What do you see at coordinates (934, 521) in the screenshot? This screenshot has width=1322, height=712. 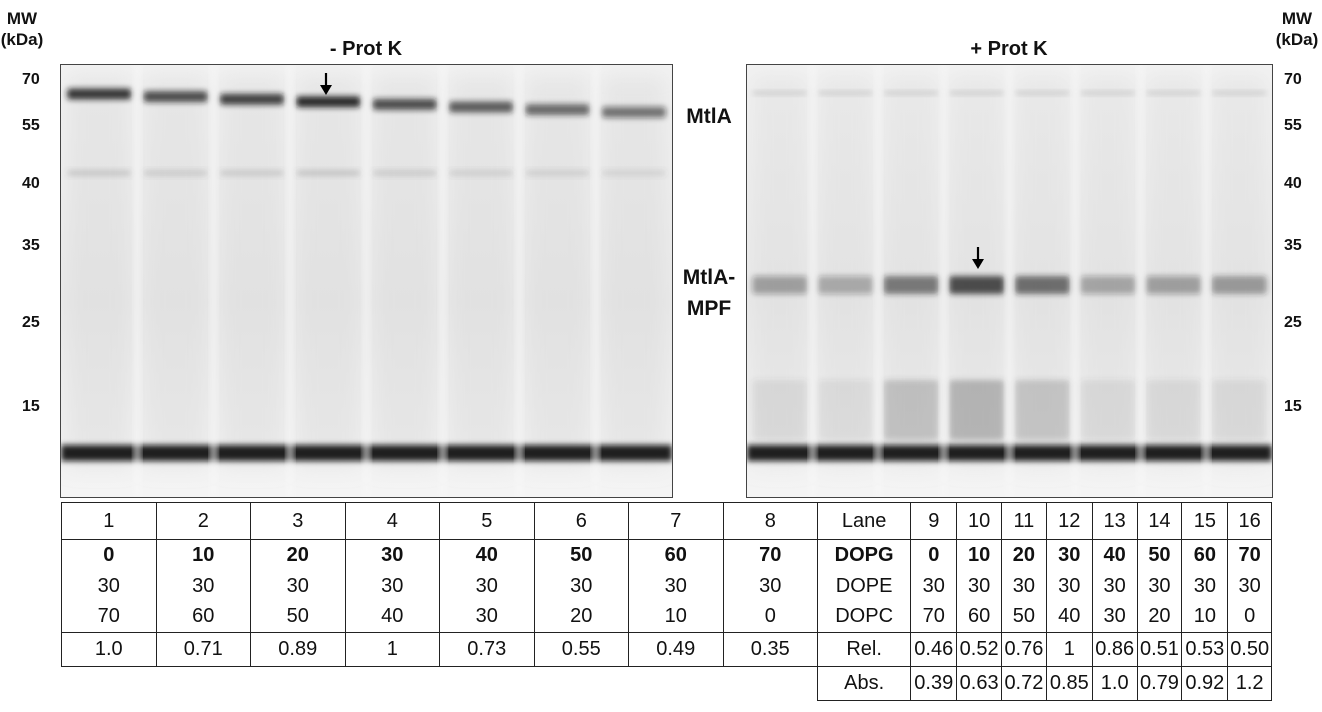 I see `cell-lane-lane-9: 9` at bounding box center [934, 521].